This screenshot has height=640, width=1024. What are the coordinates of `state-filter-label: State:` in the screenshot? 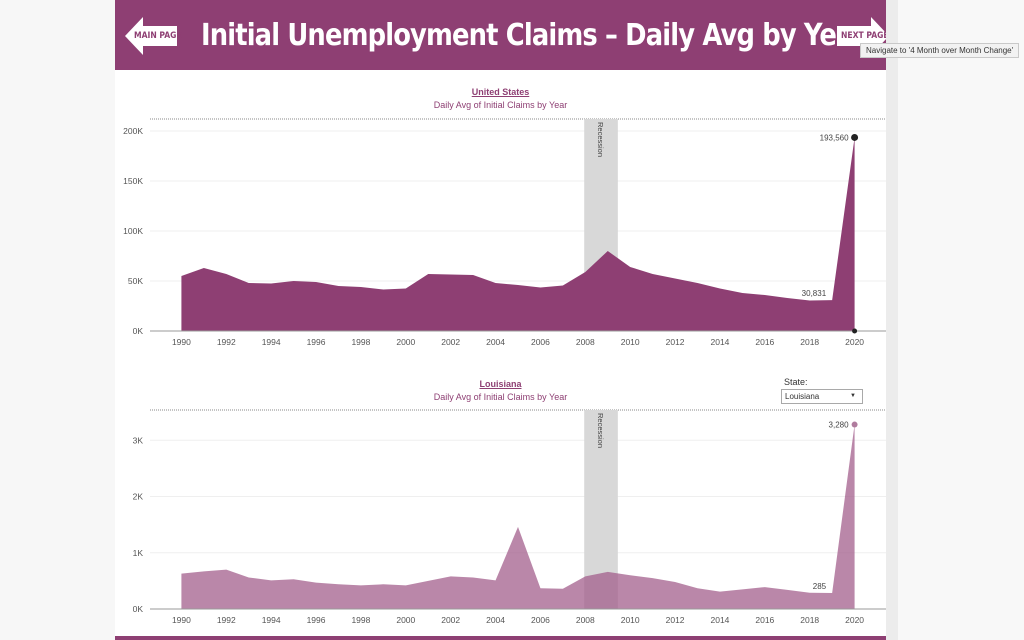 It's located at (796, 382).